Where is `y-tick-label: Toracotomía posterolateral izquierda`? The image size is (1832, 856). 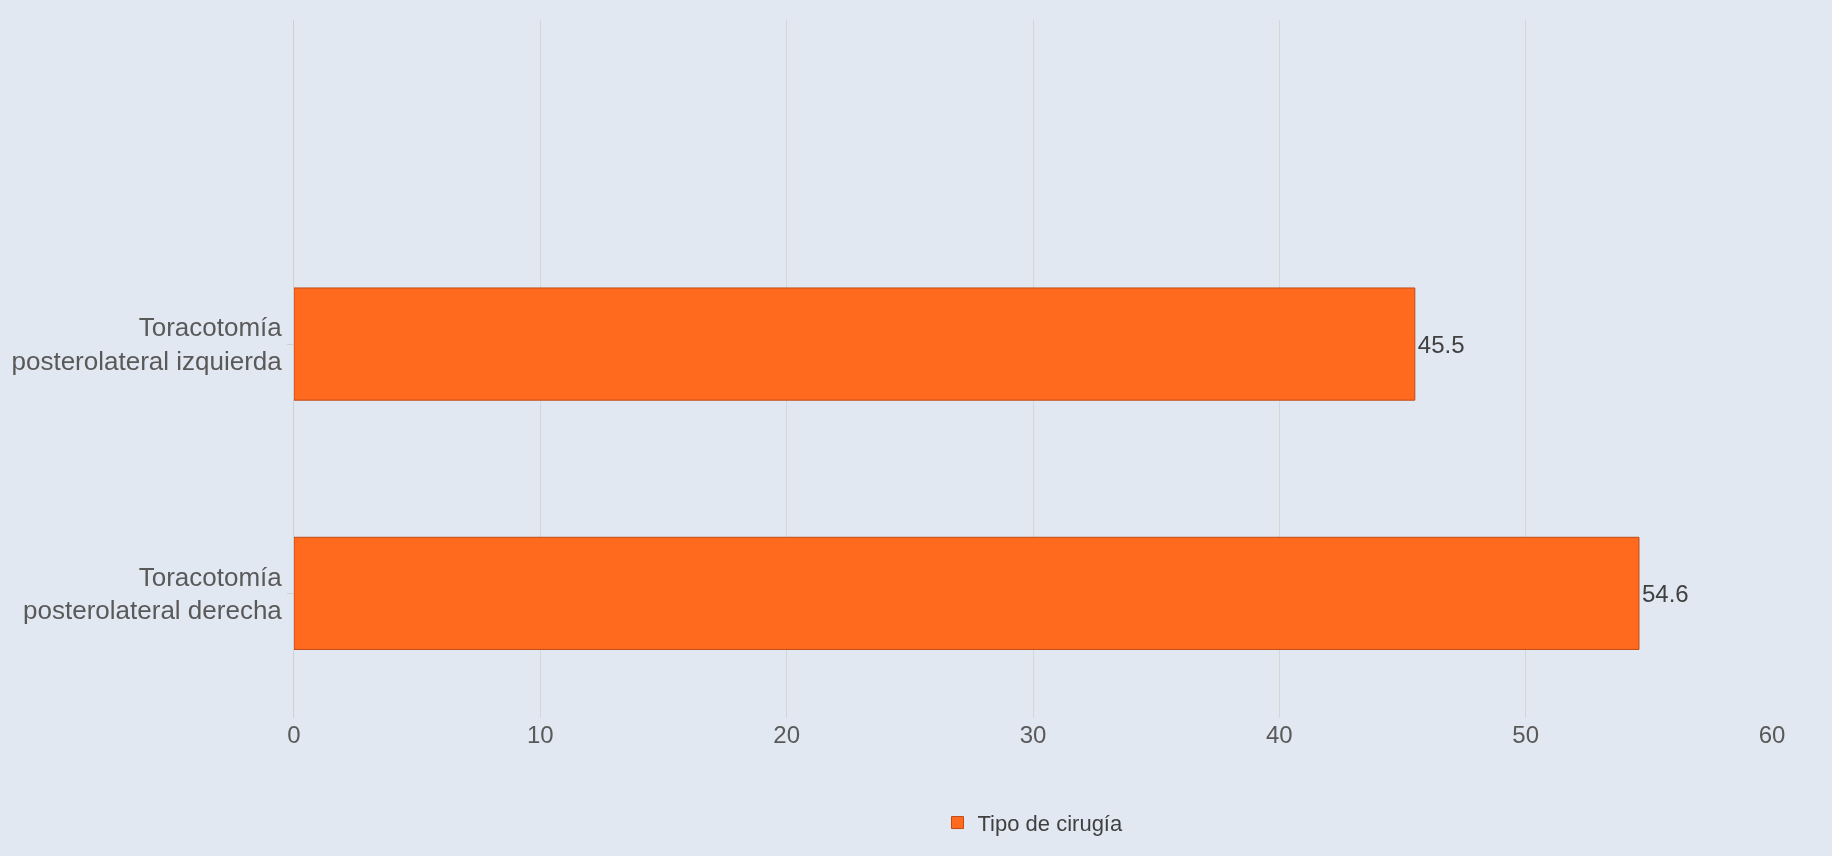
y-tick-label: Toracotomía posterolateral izquierda is located at coordinates (147, 344).